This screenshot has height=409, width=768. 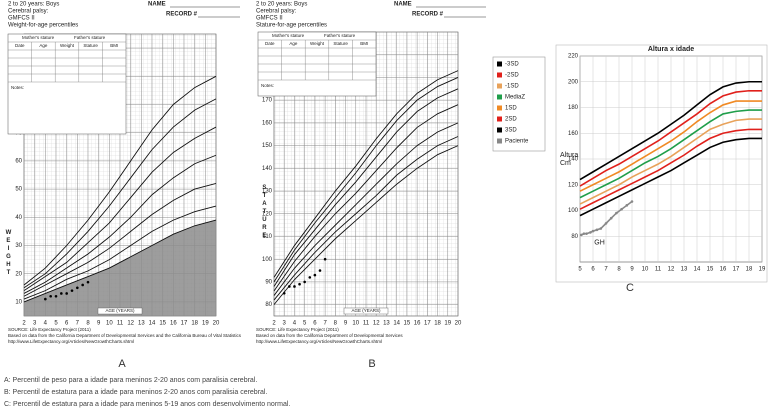 What do you see at coordinates (205, 324) in the screenshot?
I see `x-tick-label: 19` at bounding box center [205, 324].